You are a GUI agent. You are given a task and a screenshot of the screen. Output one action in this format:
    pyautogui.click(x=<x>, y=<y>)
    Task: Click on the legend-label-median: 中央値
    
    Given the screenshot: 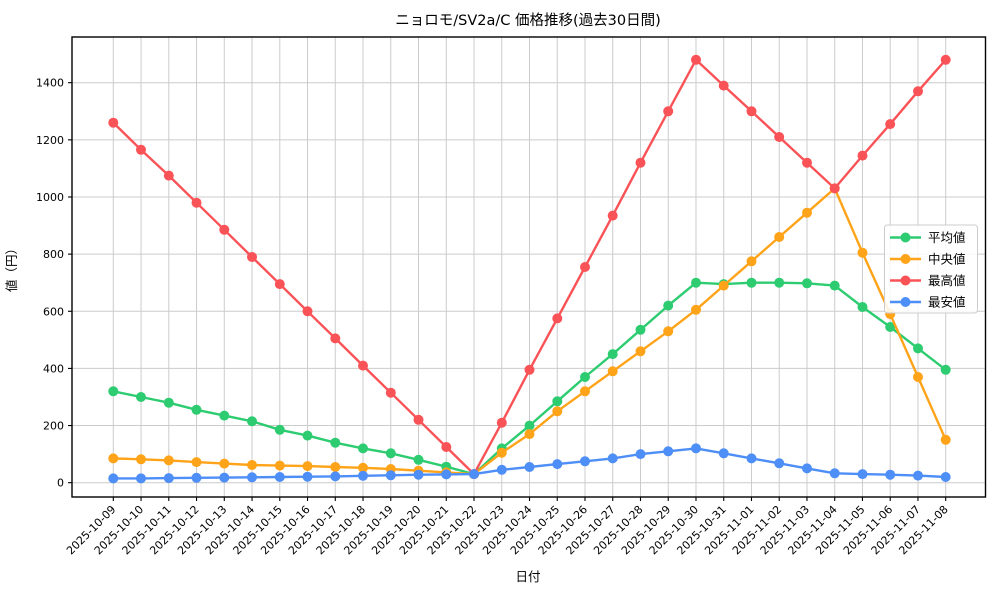 What is the action you would take?
    pyautogui.click(x=947, y=259)
    